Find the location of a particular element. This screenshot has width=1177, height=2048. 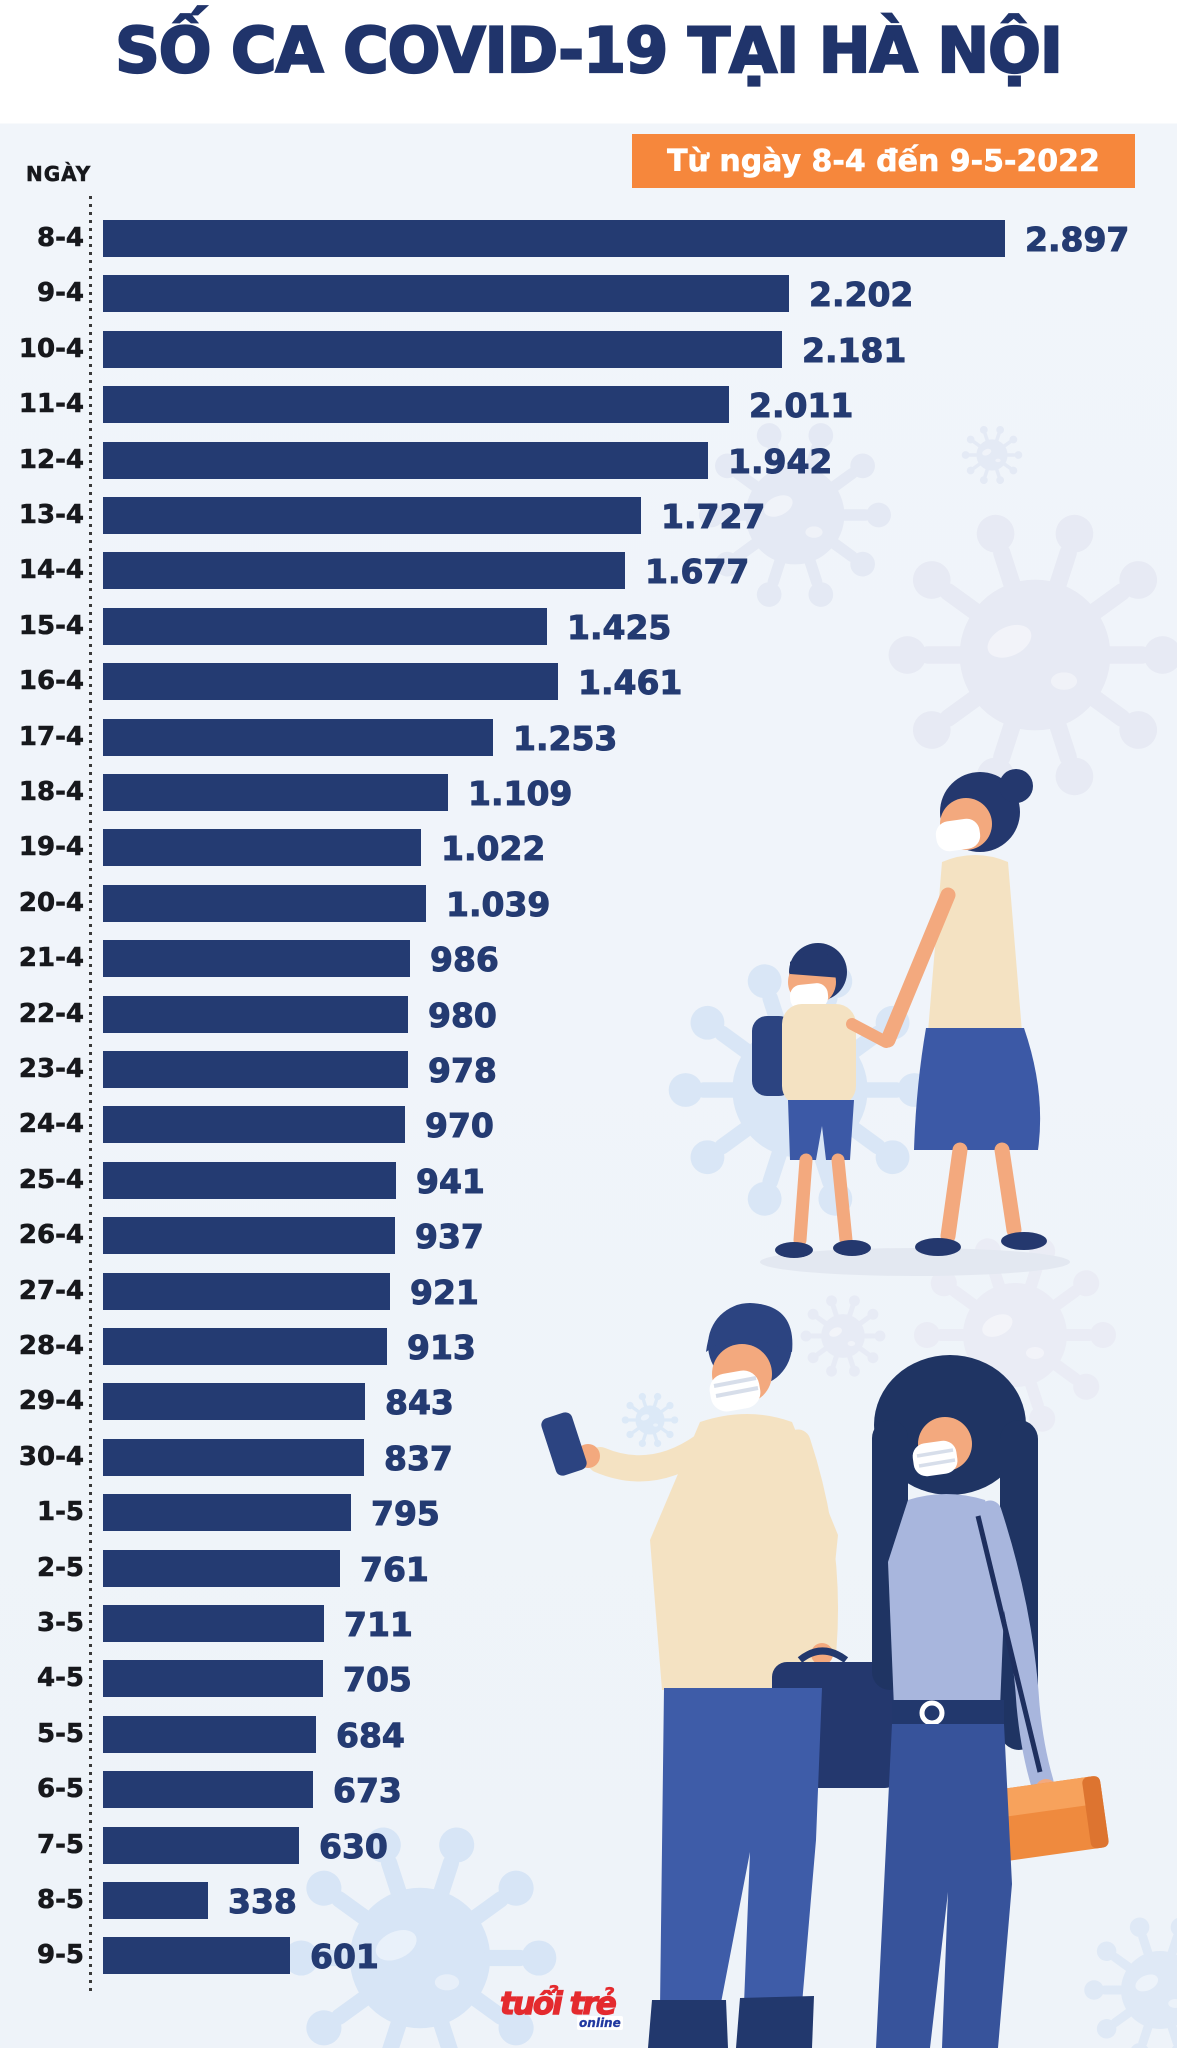

bar-value-label: 2.011 is located at coordinates (801, 406).